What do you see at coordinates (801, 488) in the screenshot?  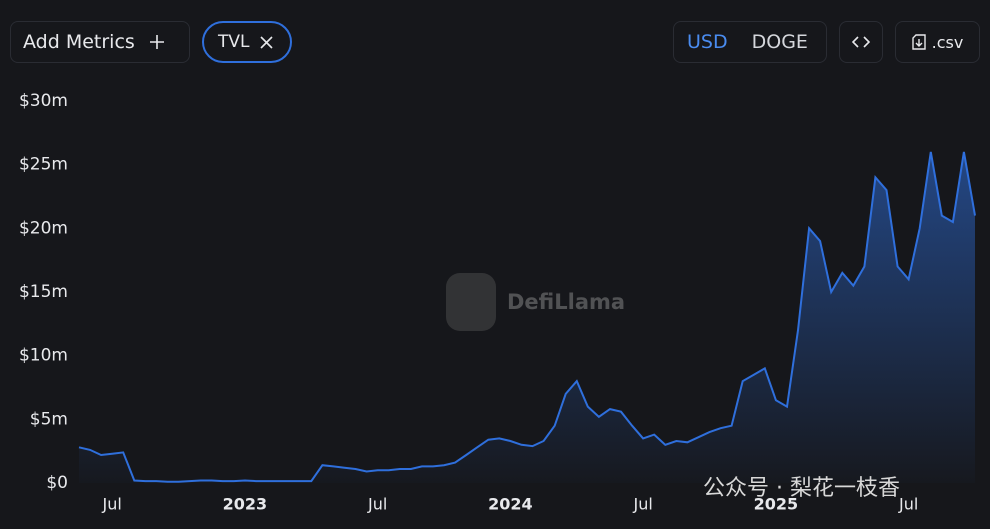 I see `wechat-watermark: 公众号 · 梨花一枝香` at bounding box center [801, 488].